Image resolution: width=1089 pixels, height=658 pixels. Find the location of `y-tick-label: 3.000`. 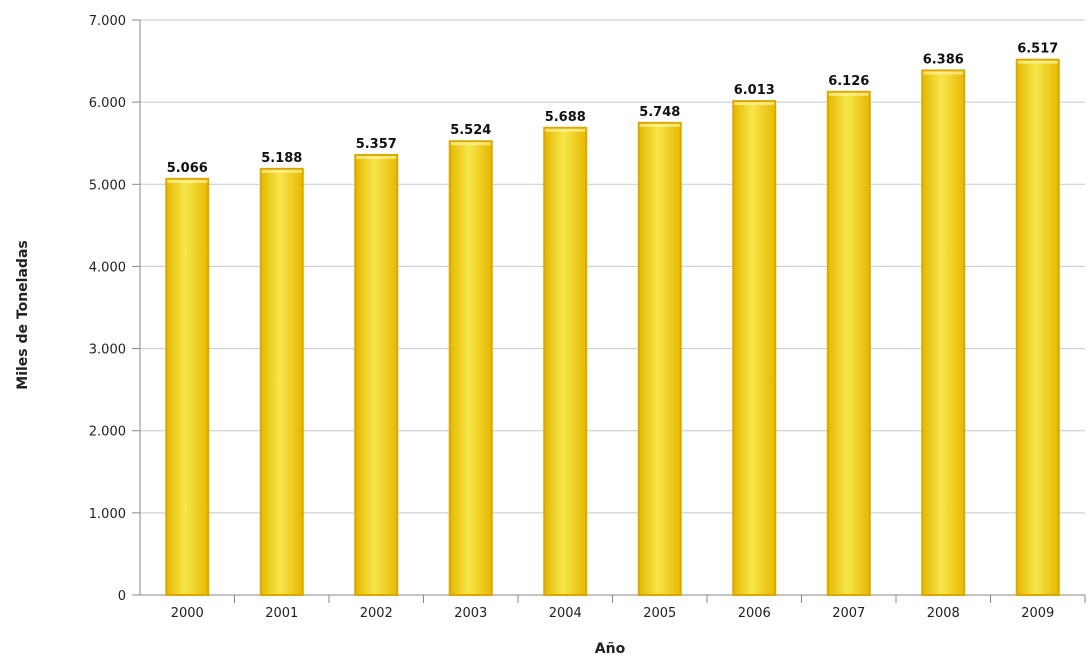

y-tick-label: 3.000 is located at coordinates (107, 350).